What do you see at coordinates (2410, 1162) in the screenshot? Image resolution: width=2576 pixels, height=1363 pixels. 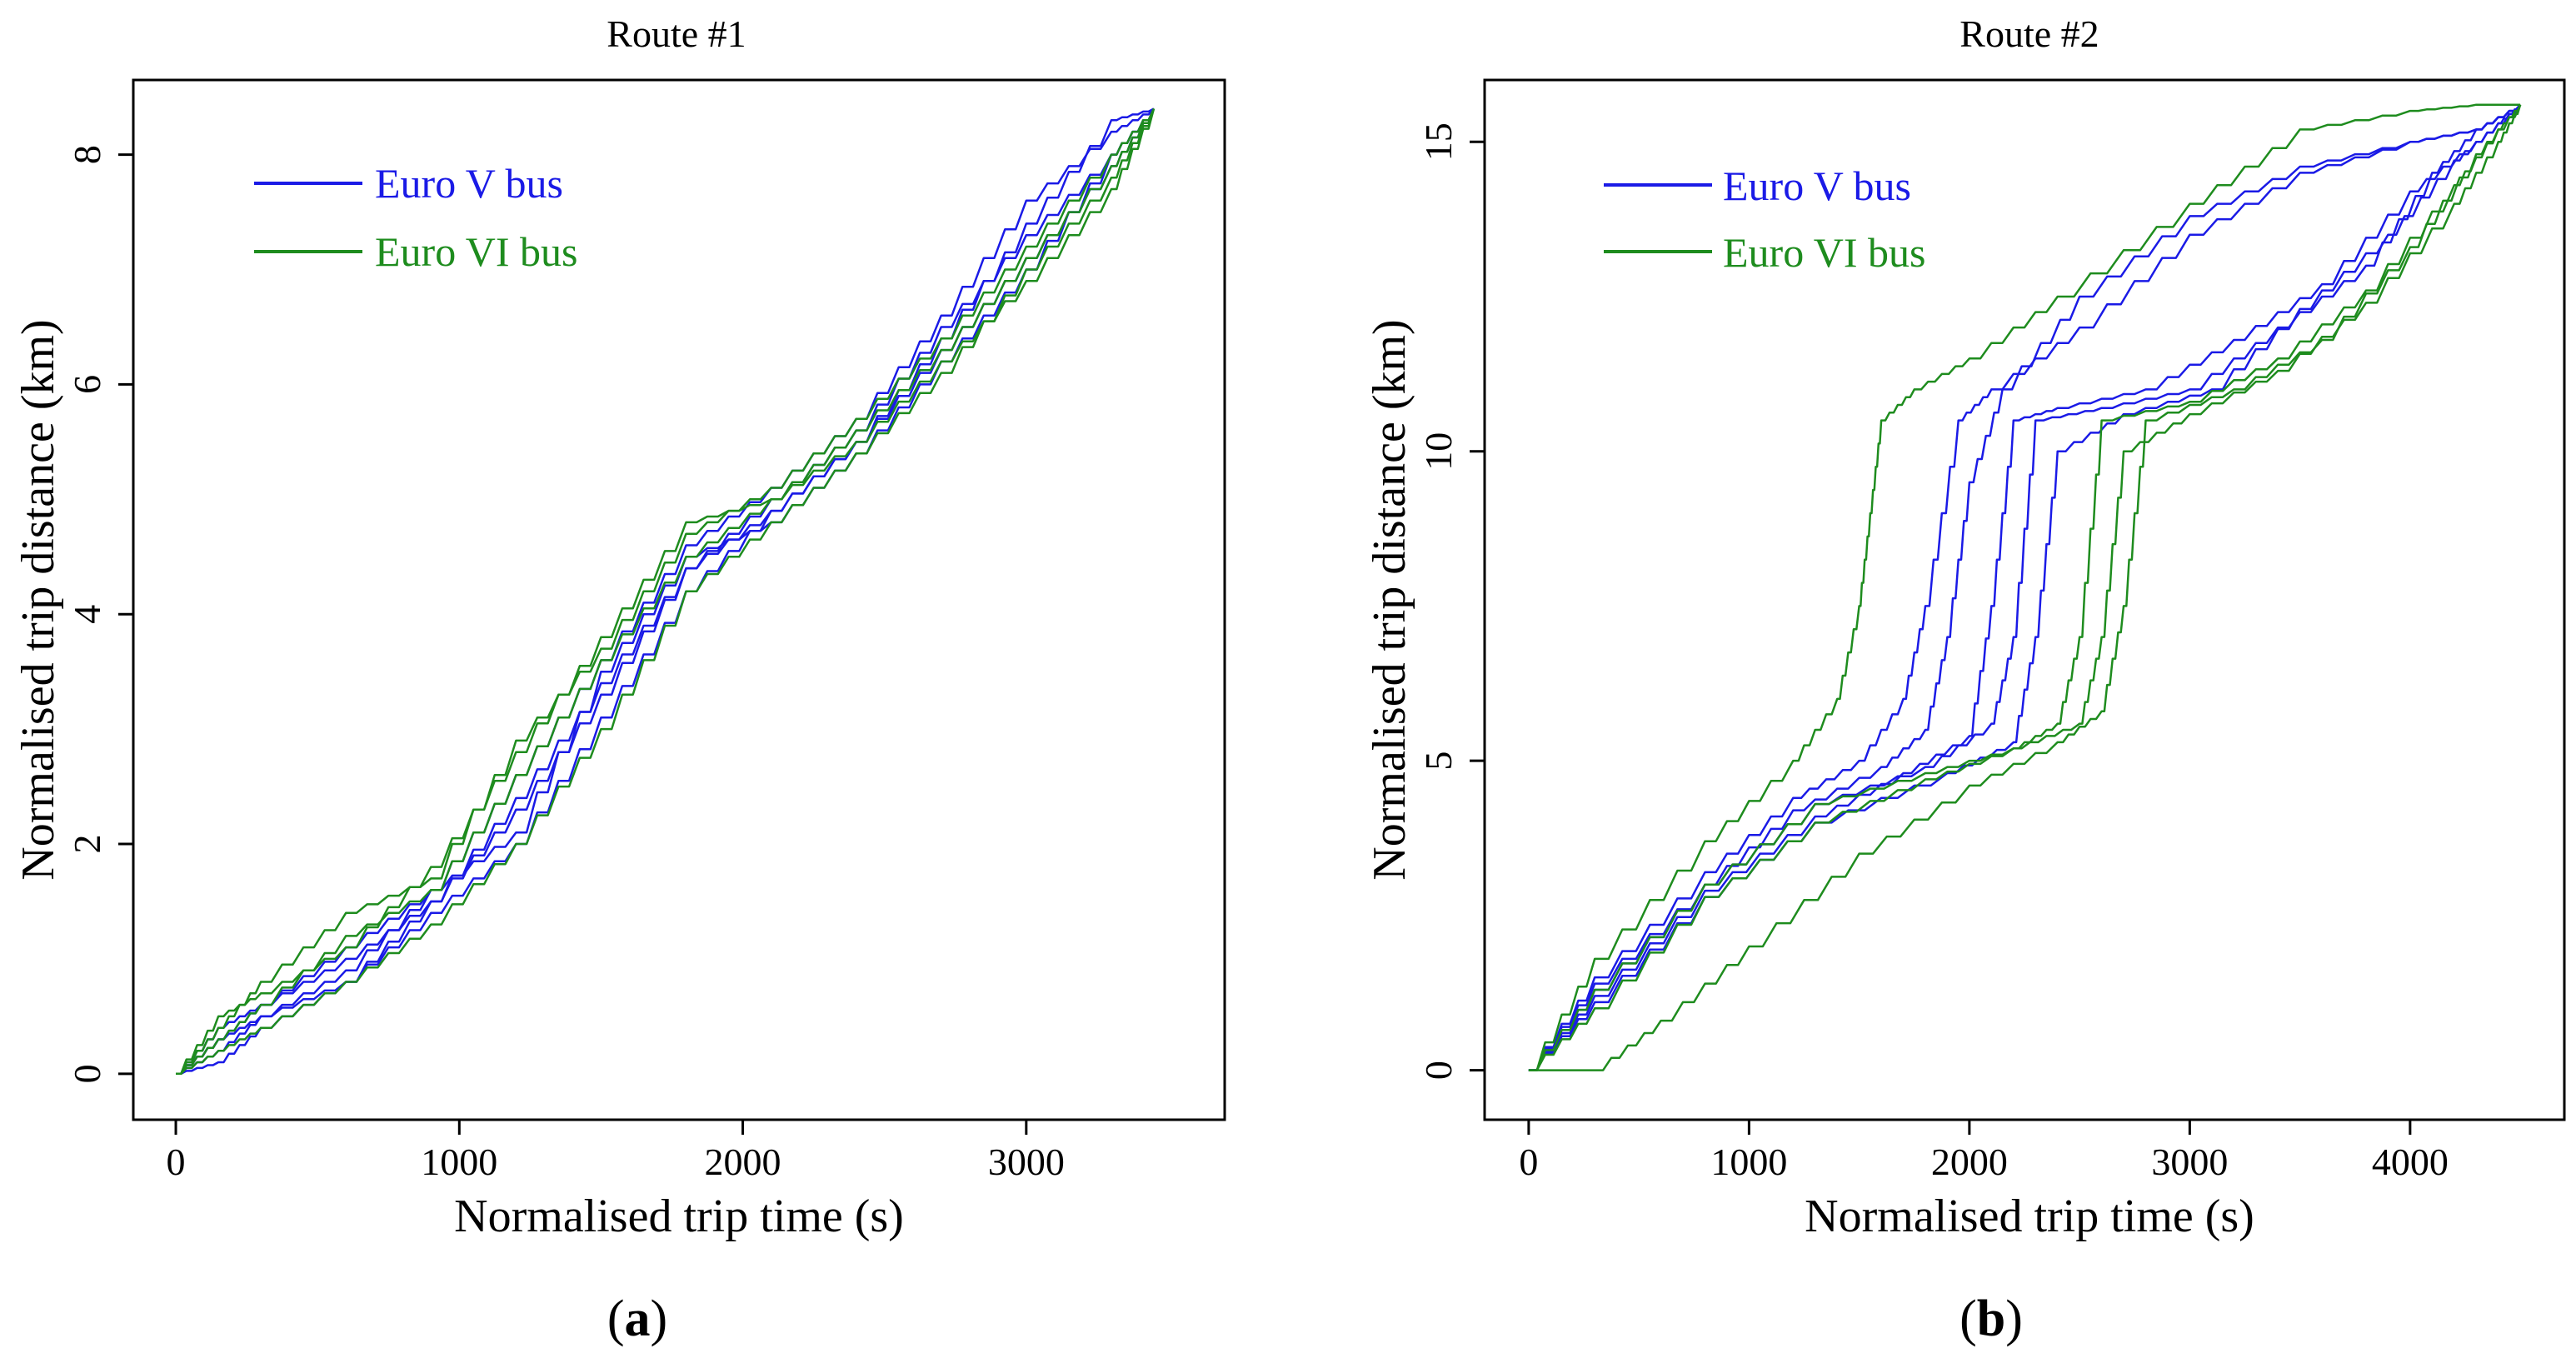 I see `x-tick-label: 4000` at bounding box center [2410, 1162].